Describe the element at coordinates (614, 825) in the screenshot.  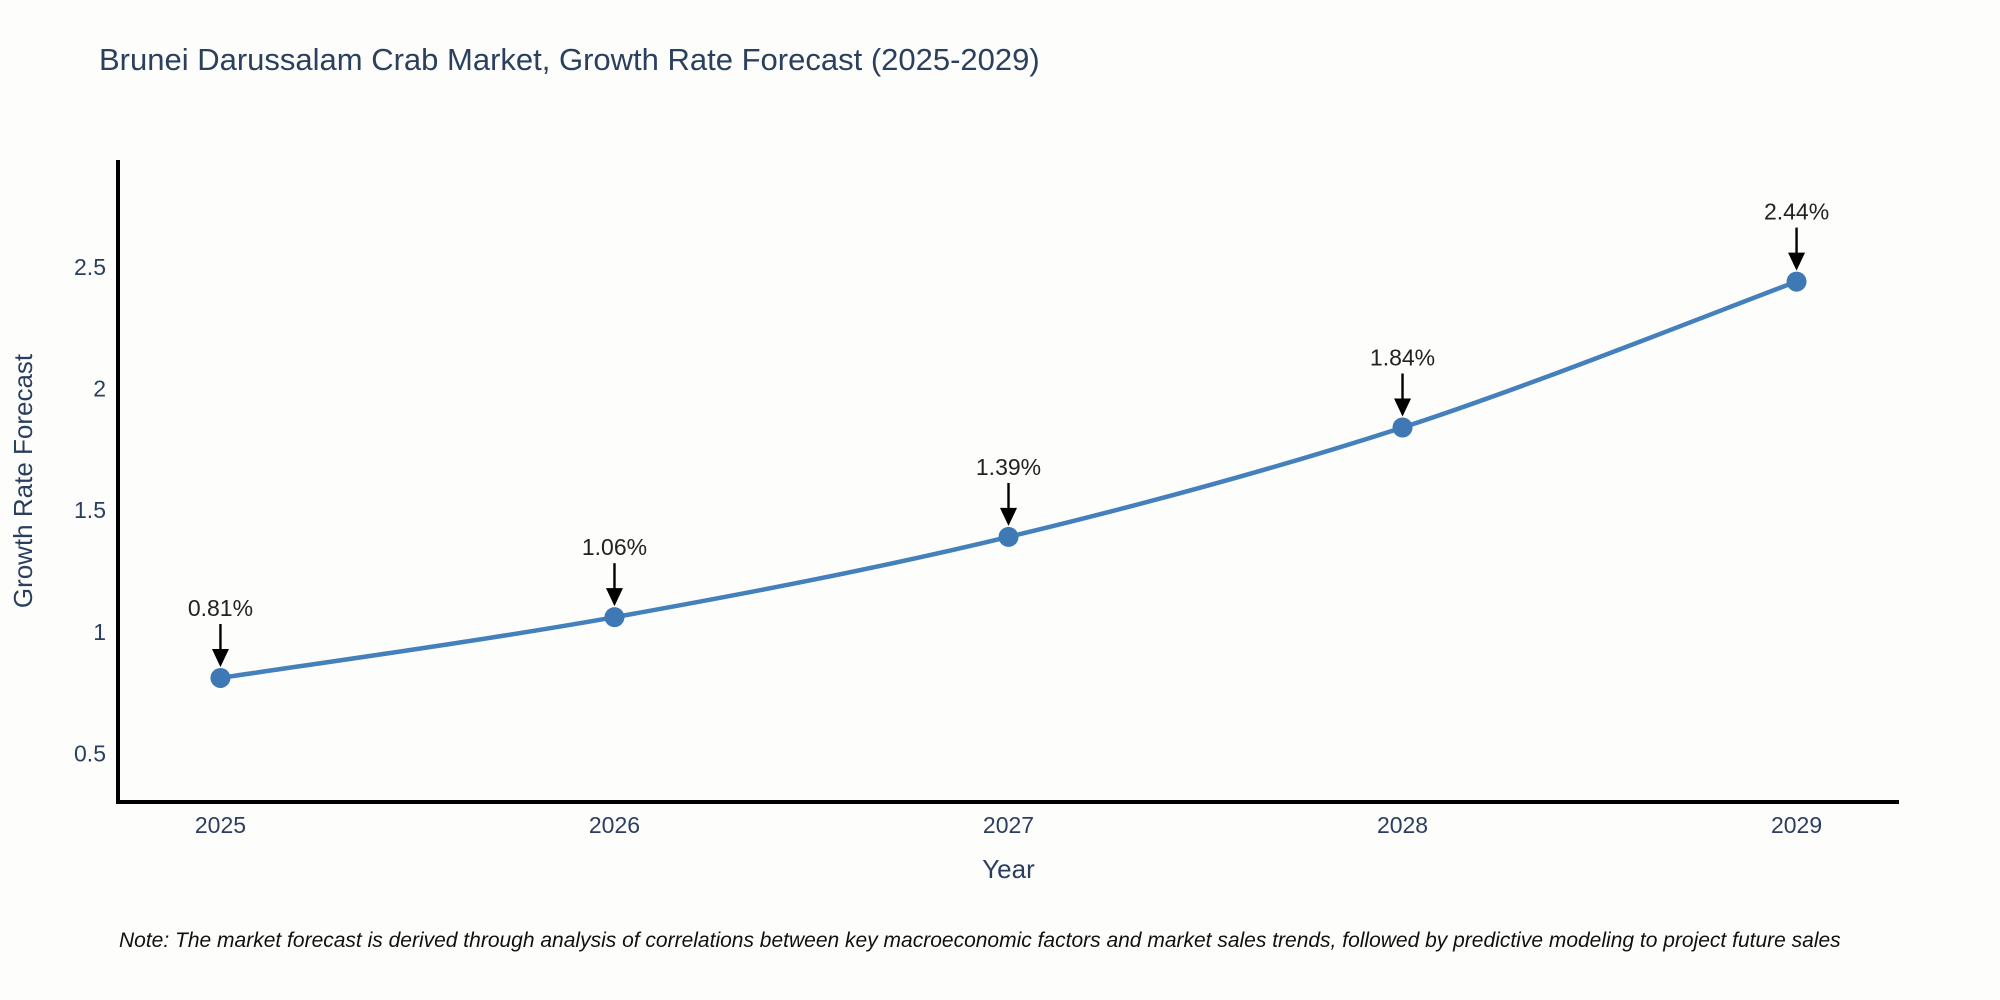
I see `x-tick-label: 2026` at that location.